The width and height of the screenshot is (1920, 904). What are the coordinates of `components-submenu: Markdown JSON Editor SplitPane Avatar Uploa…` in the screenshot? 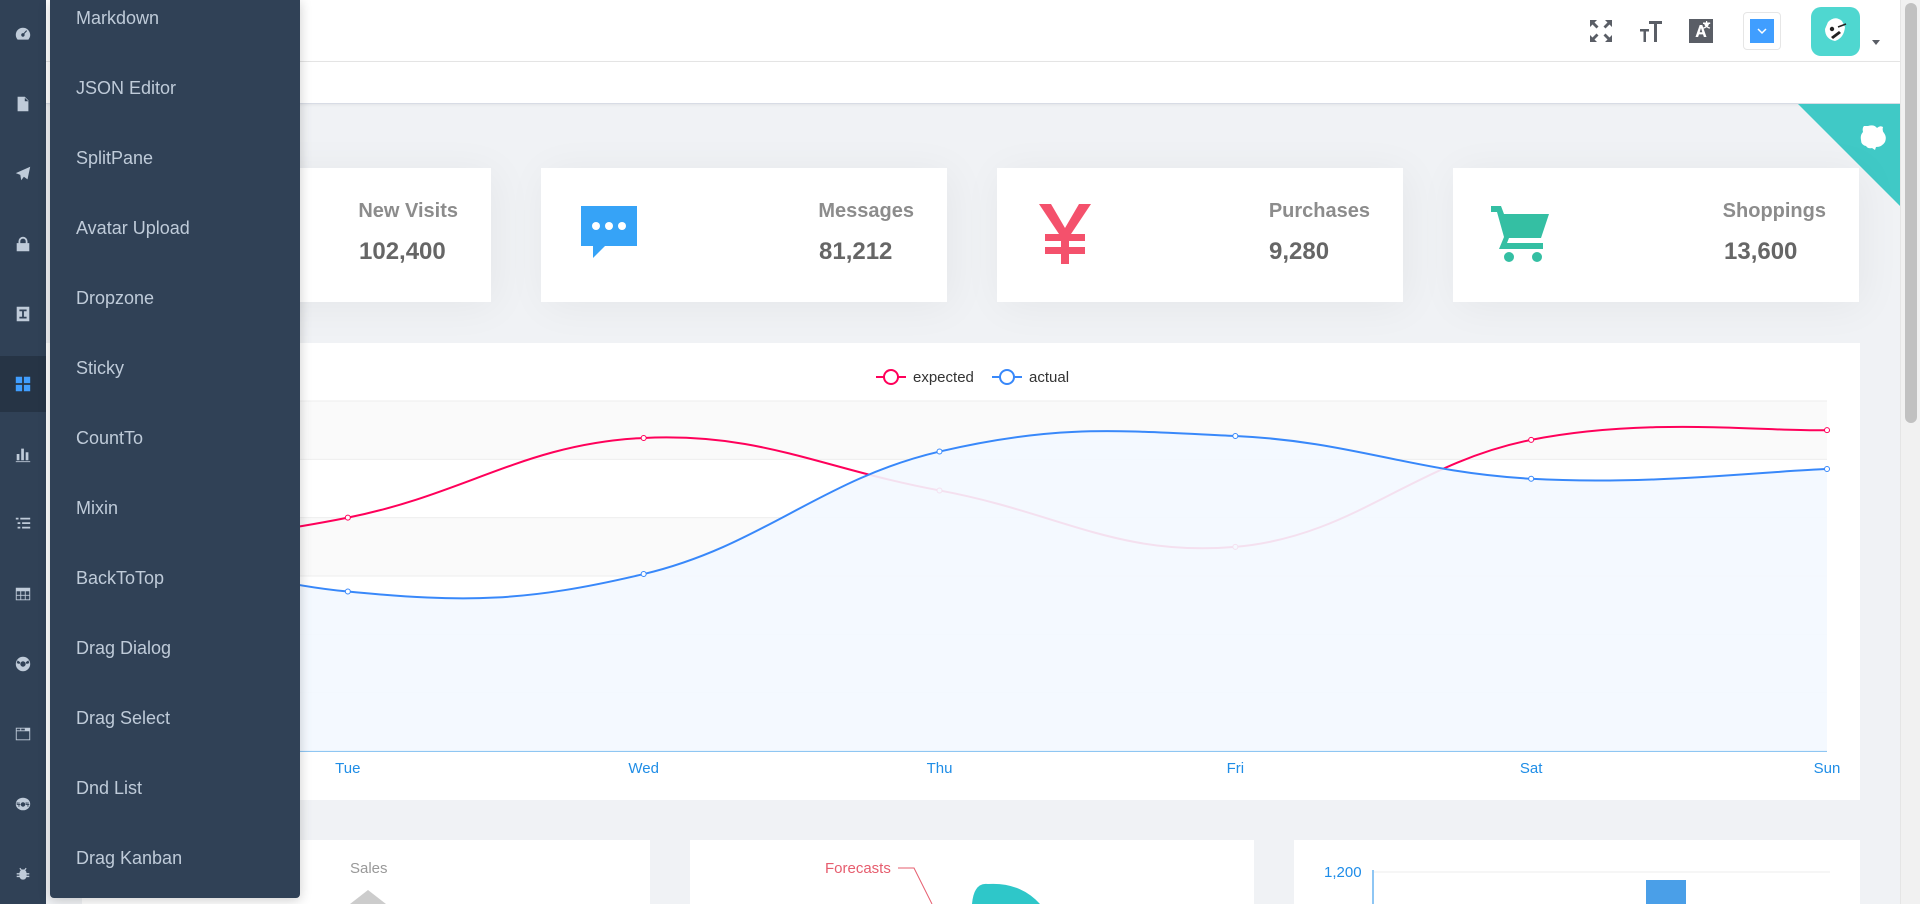 It's located at (175, 449).